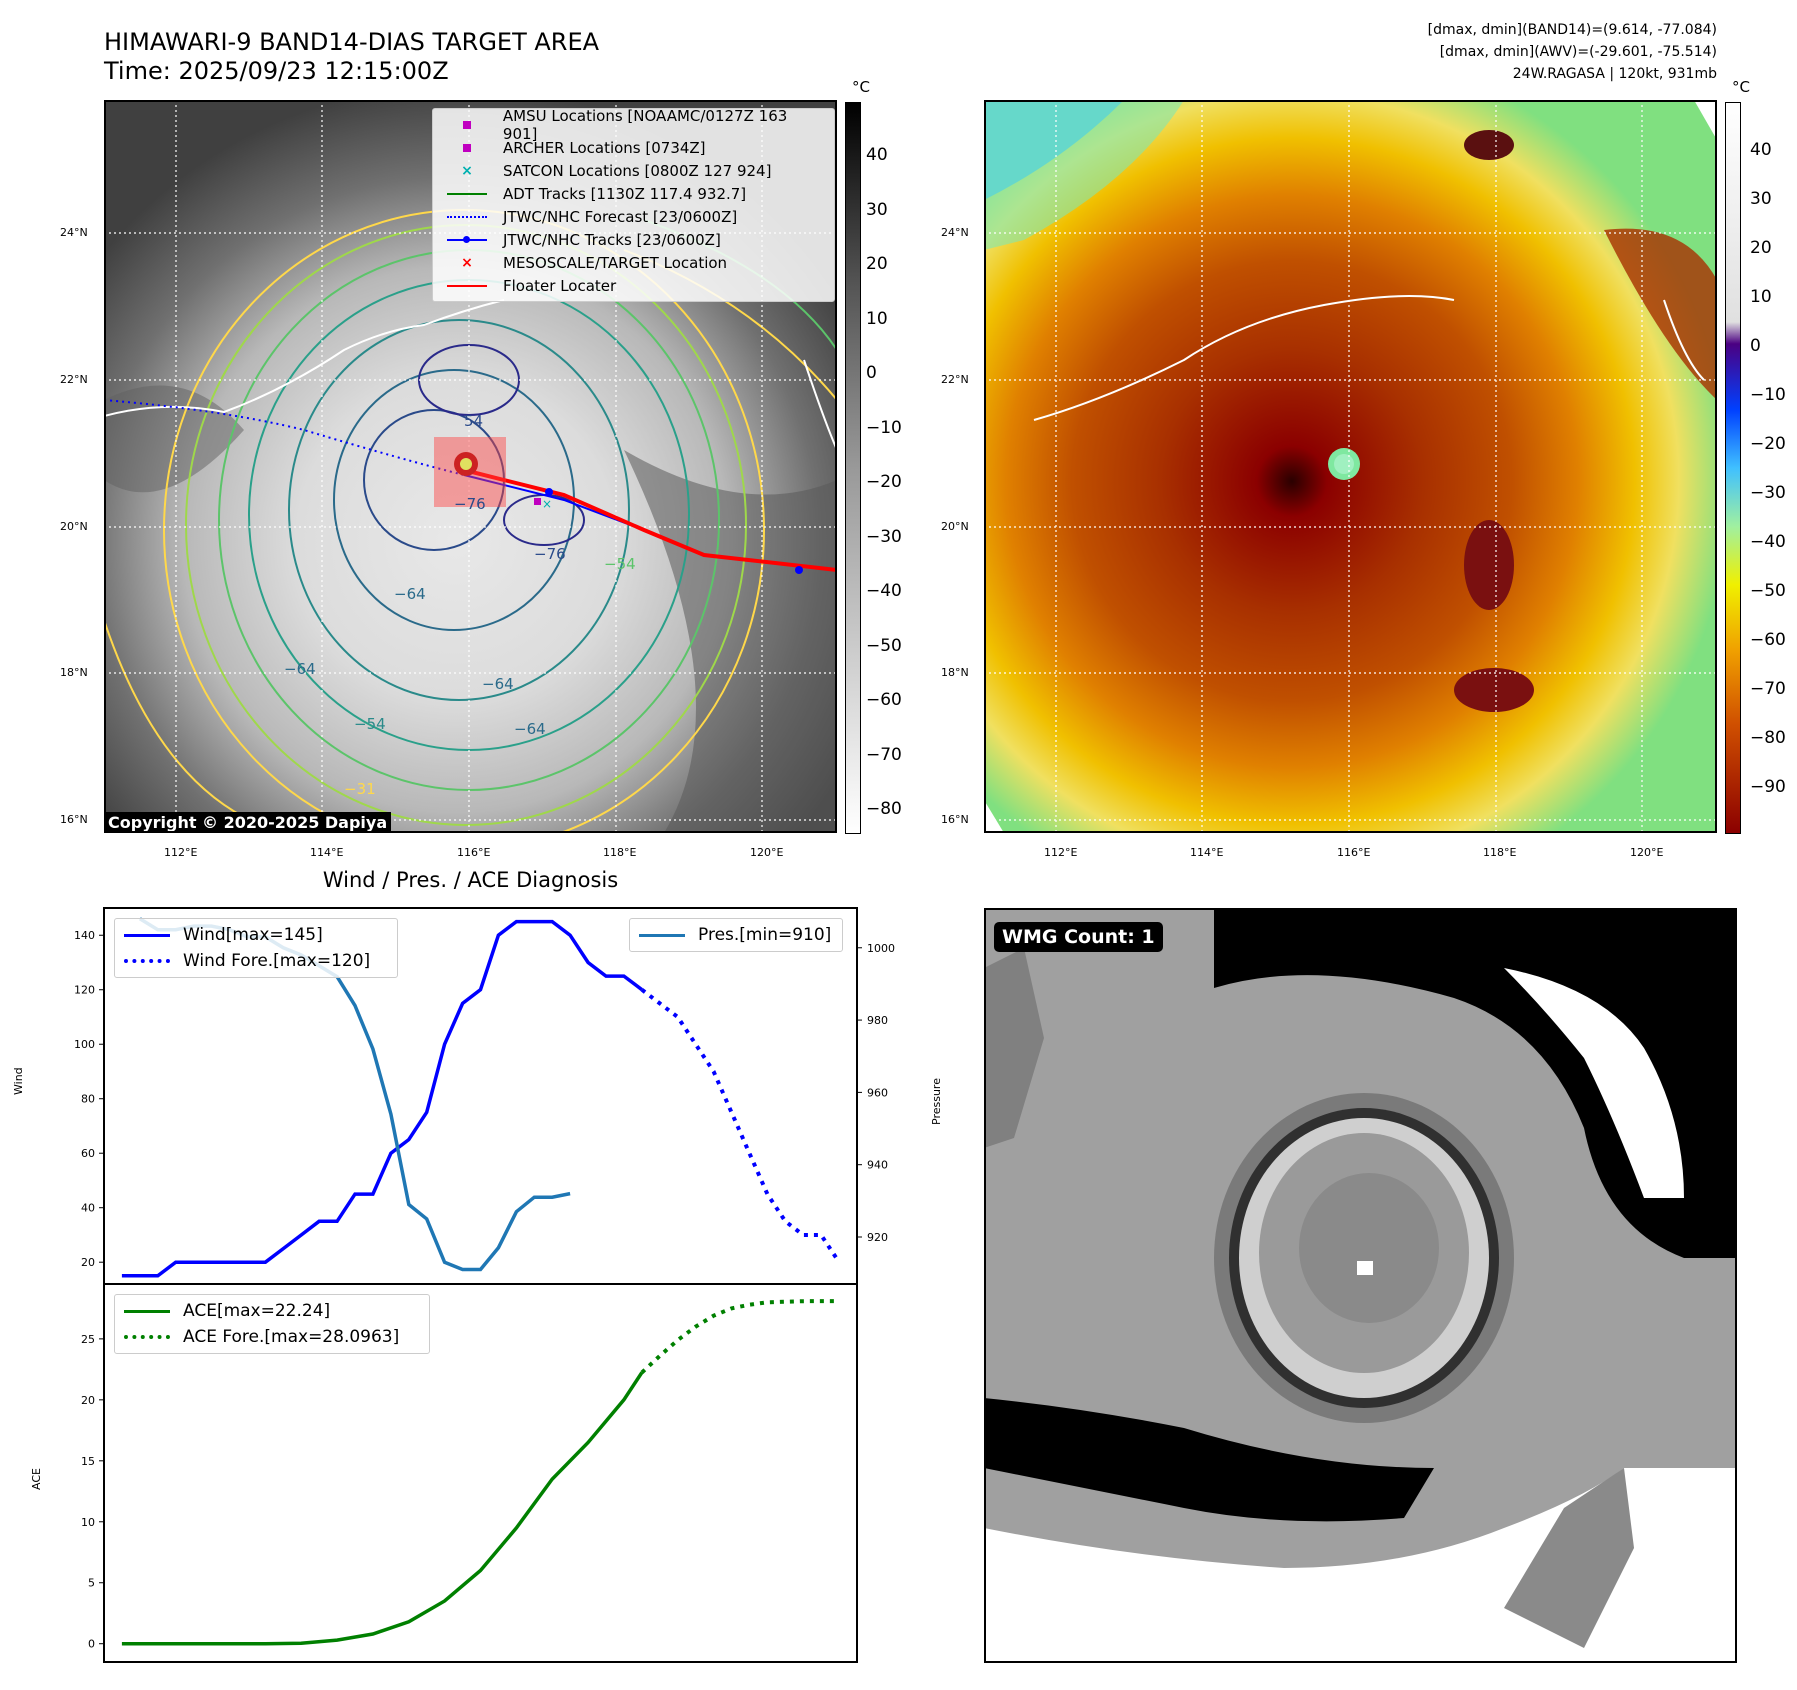  I want to click on legend-label: JTWC/NHC Forecast [23/0600Z], so click(620, 216).